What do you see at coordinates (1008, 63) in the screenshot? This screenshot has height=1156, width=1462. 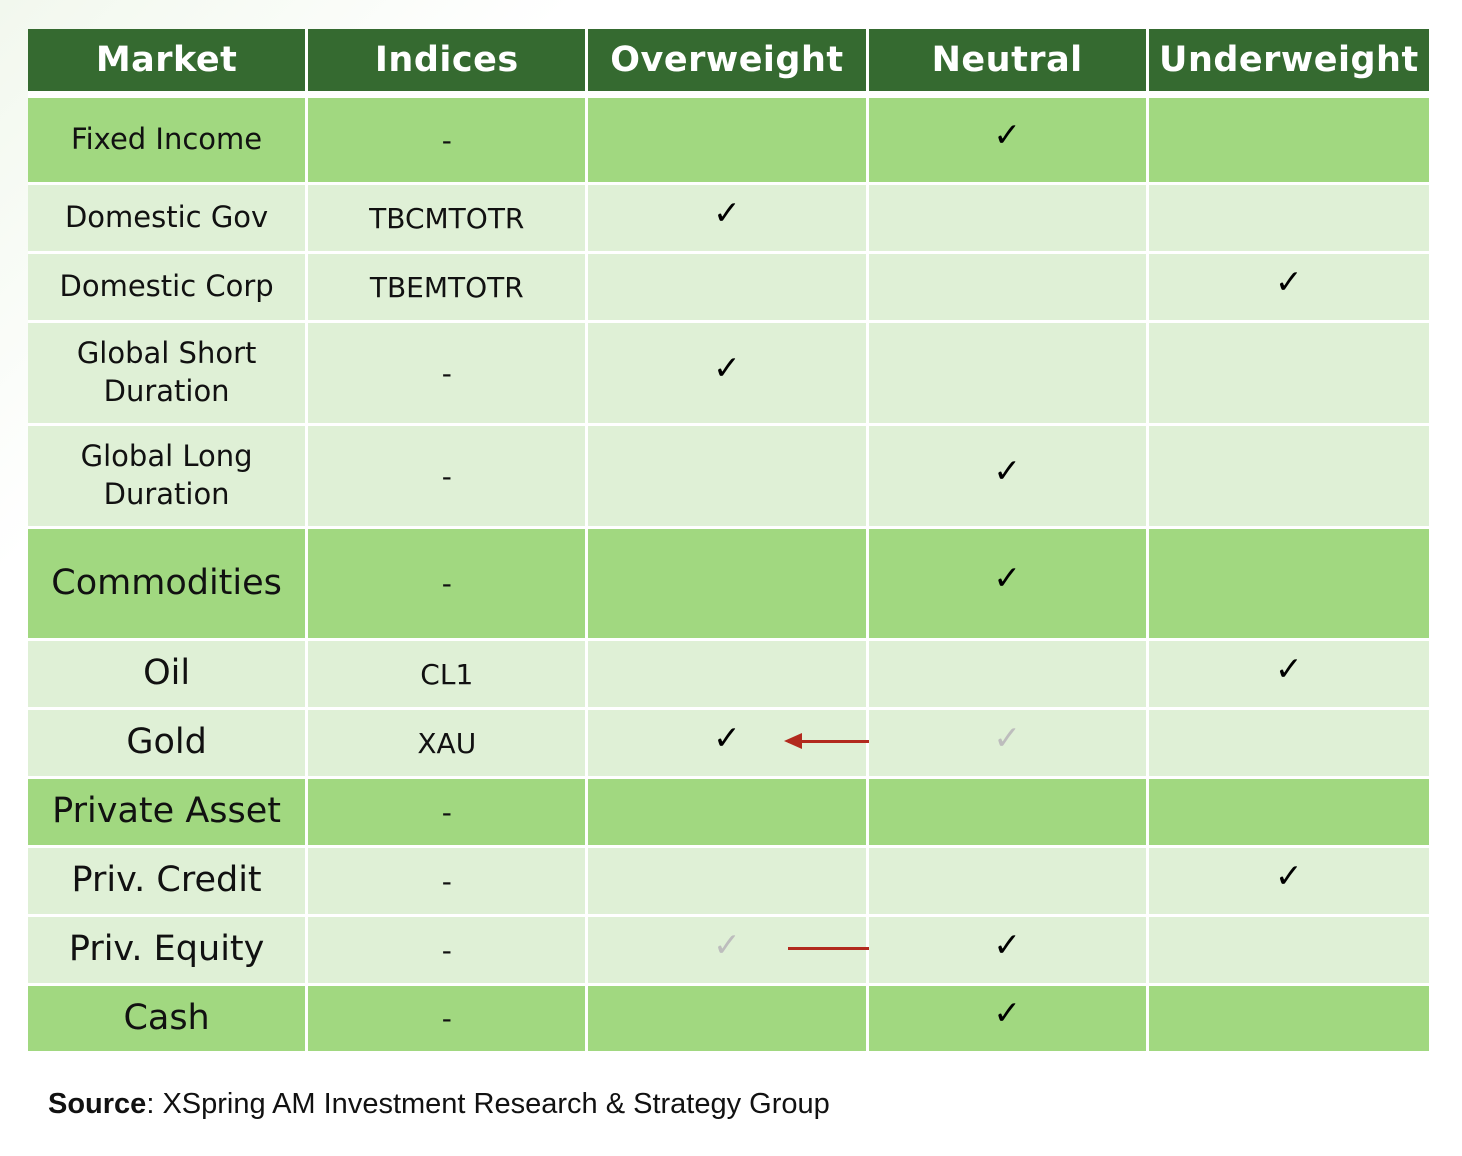 I see `header-neutral: Neutral` at bounding box center [1008, 63].